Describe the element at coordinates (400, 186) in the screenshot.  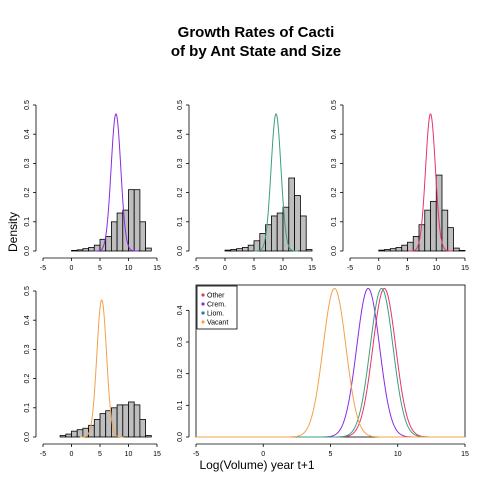
I see `panel-liom: -5 0 5 10 15 0.0 0.1 0.2 0.3 0.4 0.5` at that location.